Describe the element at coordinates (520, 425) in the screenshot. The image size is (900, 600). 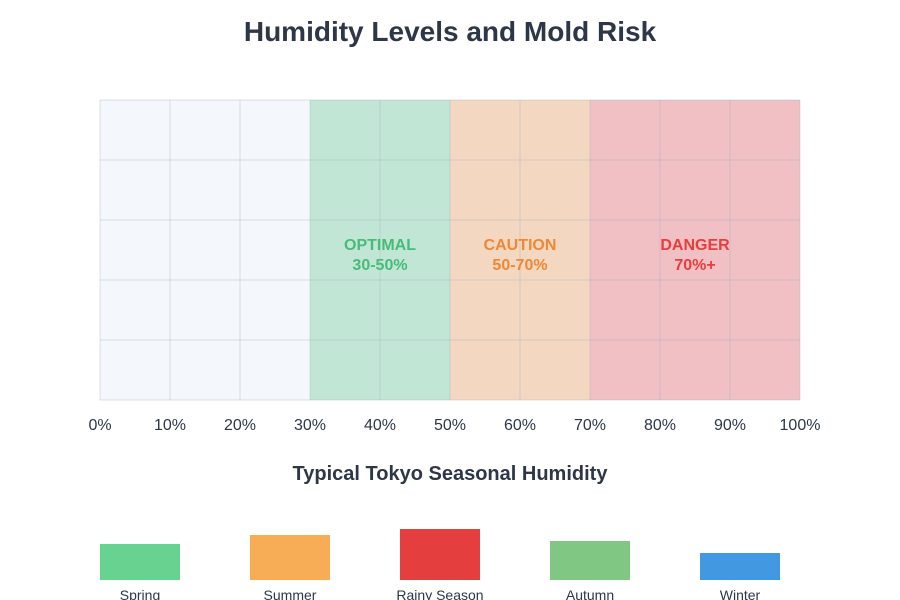
I see `x-tick-label: 60%` at that location.